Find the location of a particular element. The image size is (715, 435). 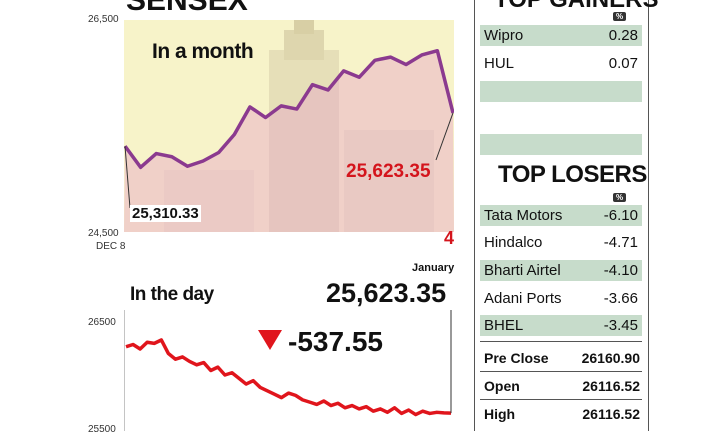

month-start-pointer is located at coordinates (127, 177).